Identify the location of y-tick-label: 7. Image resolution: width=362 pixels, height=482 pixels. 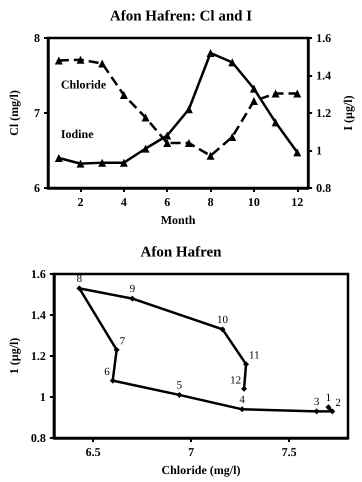
(37, 113).